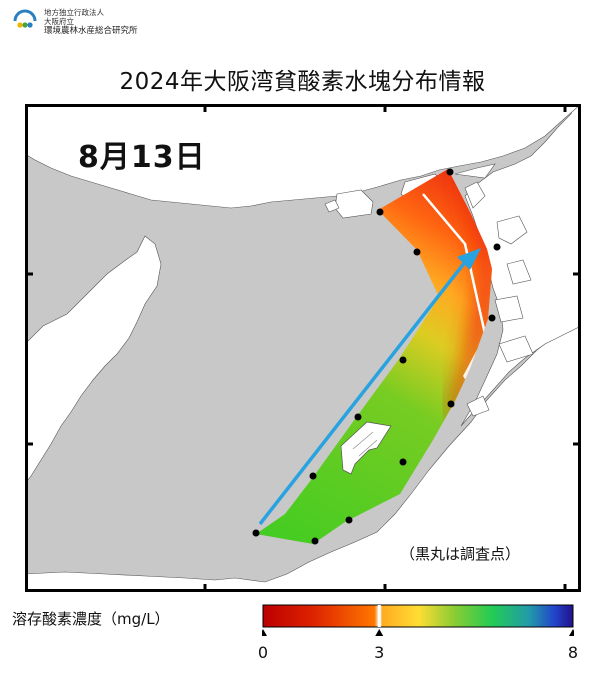  Describe the element at coordinates (460, 554) in the screenshot. I see `station-note: （黒丸は調査点）` at that location.